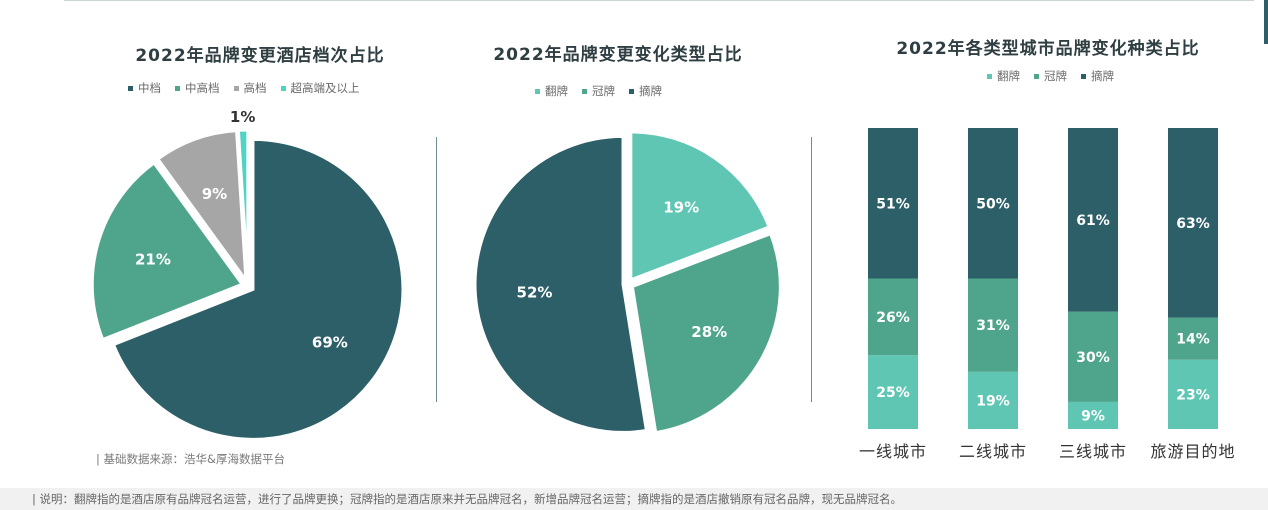 The width and height of the screenshot is (1268, 510). Describe the element at coordinates (893, 451) in the screenshot. I see `category-label: 一线城市` at that location.